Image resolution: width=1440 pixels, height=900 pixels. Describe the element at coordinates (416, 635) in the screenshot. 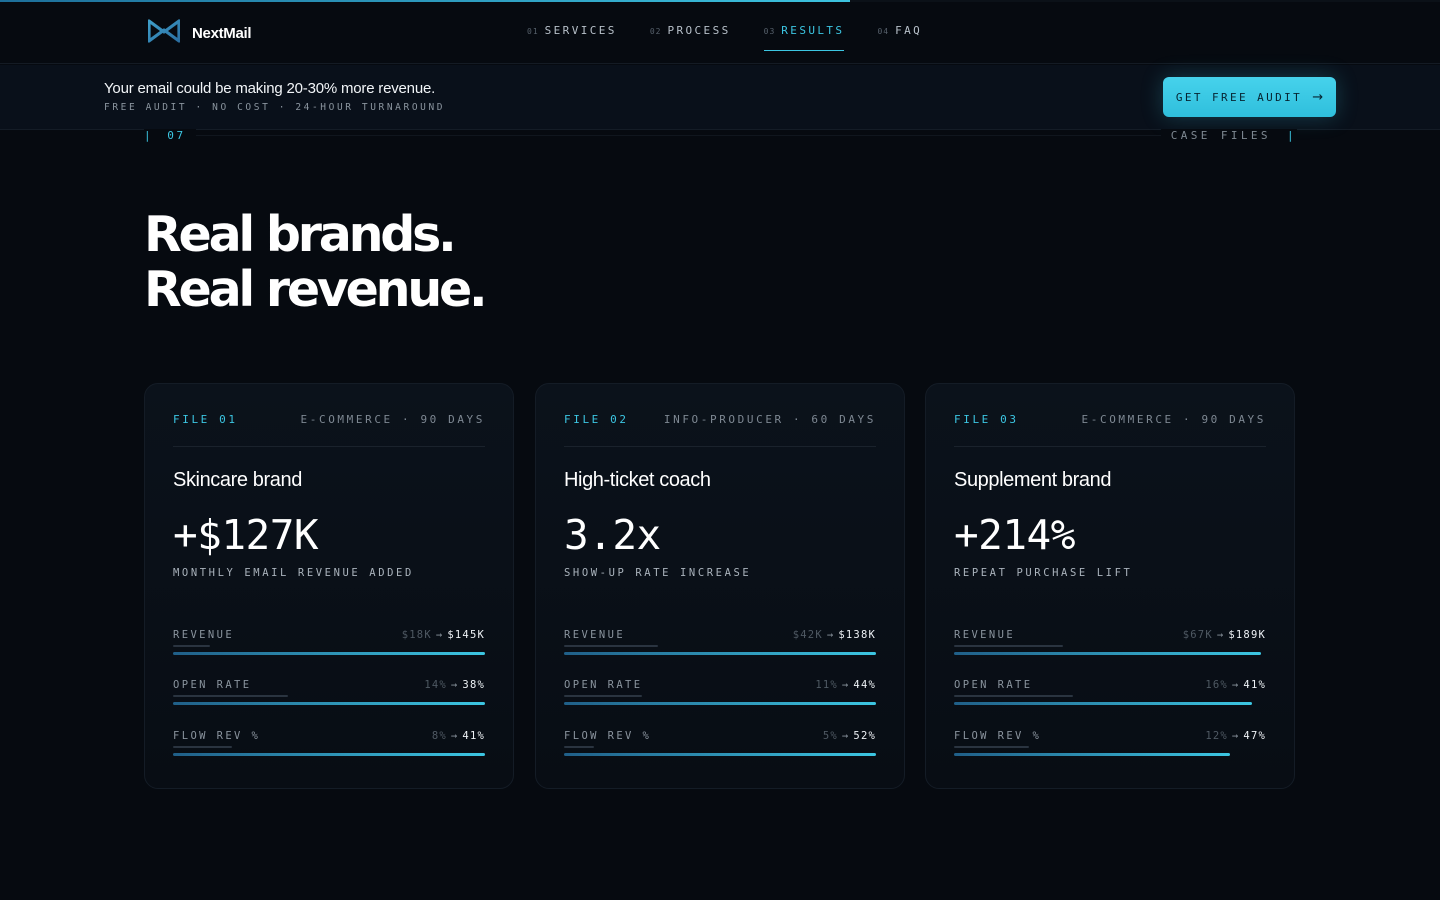

I see `metric-before: $18K` at that location.